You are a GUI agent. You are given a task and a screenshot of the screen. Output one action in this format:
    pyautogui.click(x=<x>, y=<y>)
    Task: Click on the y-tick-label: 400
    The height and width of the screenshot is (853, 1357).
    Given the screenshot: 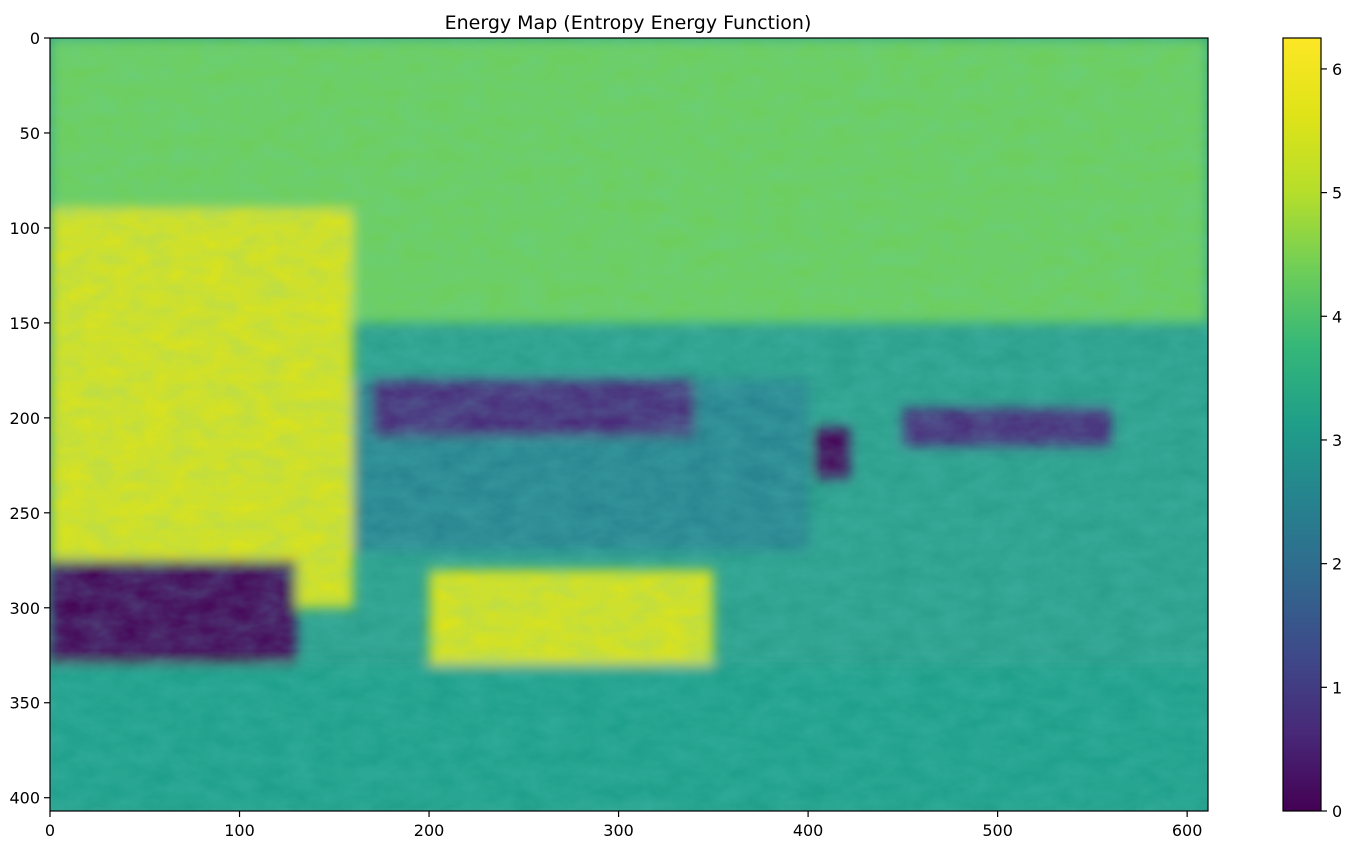 What is the action you would take?
    pyautogui.click(x=24, y=798)
    